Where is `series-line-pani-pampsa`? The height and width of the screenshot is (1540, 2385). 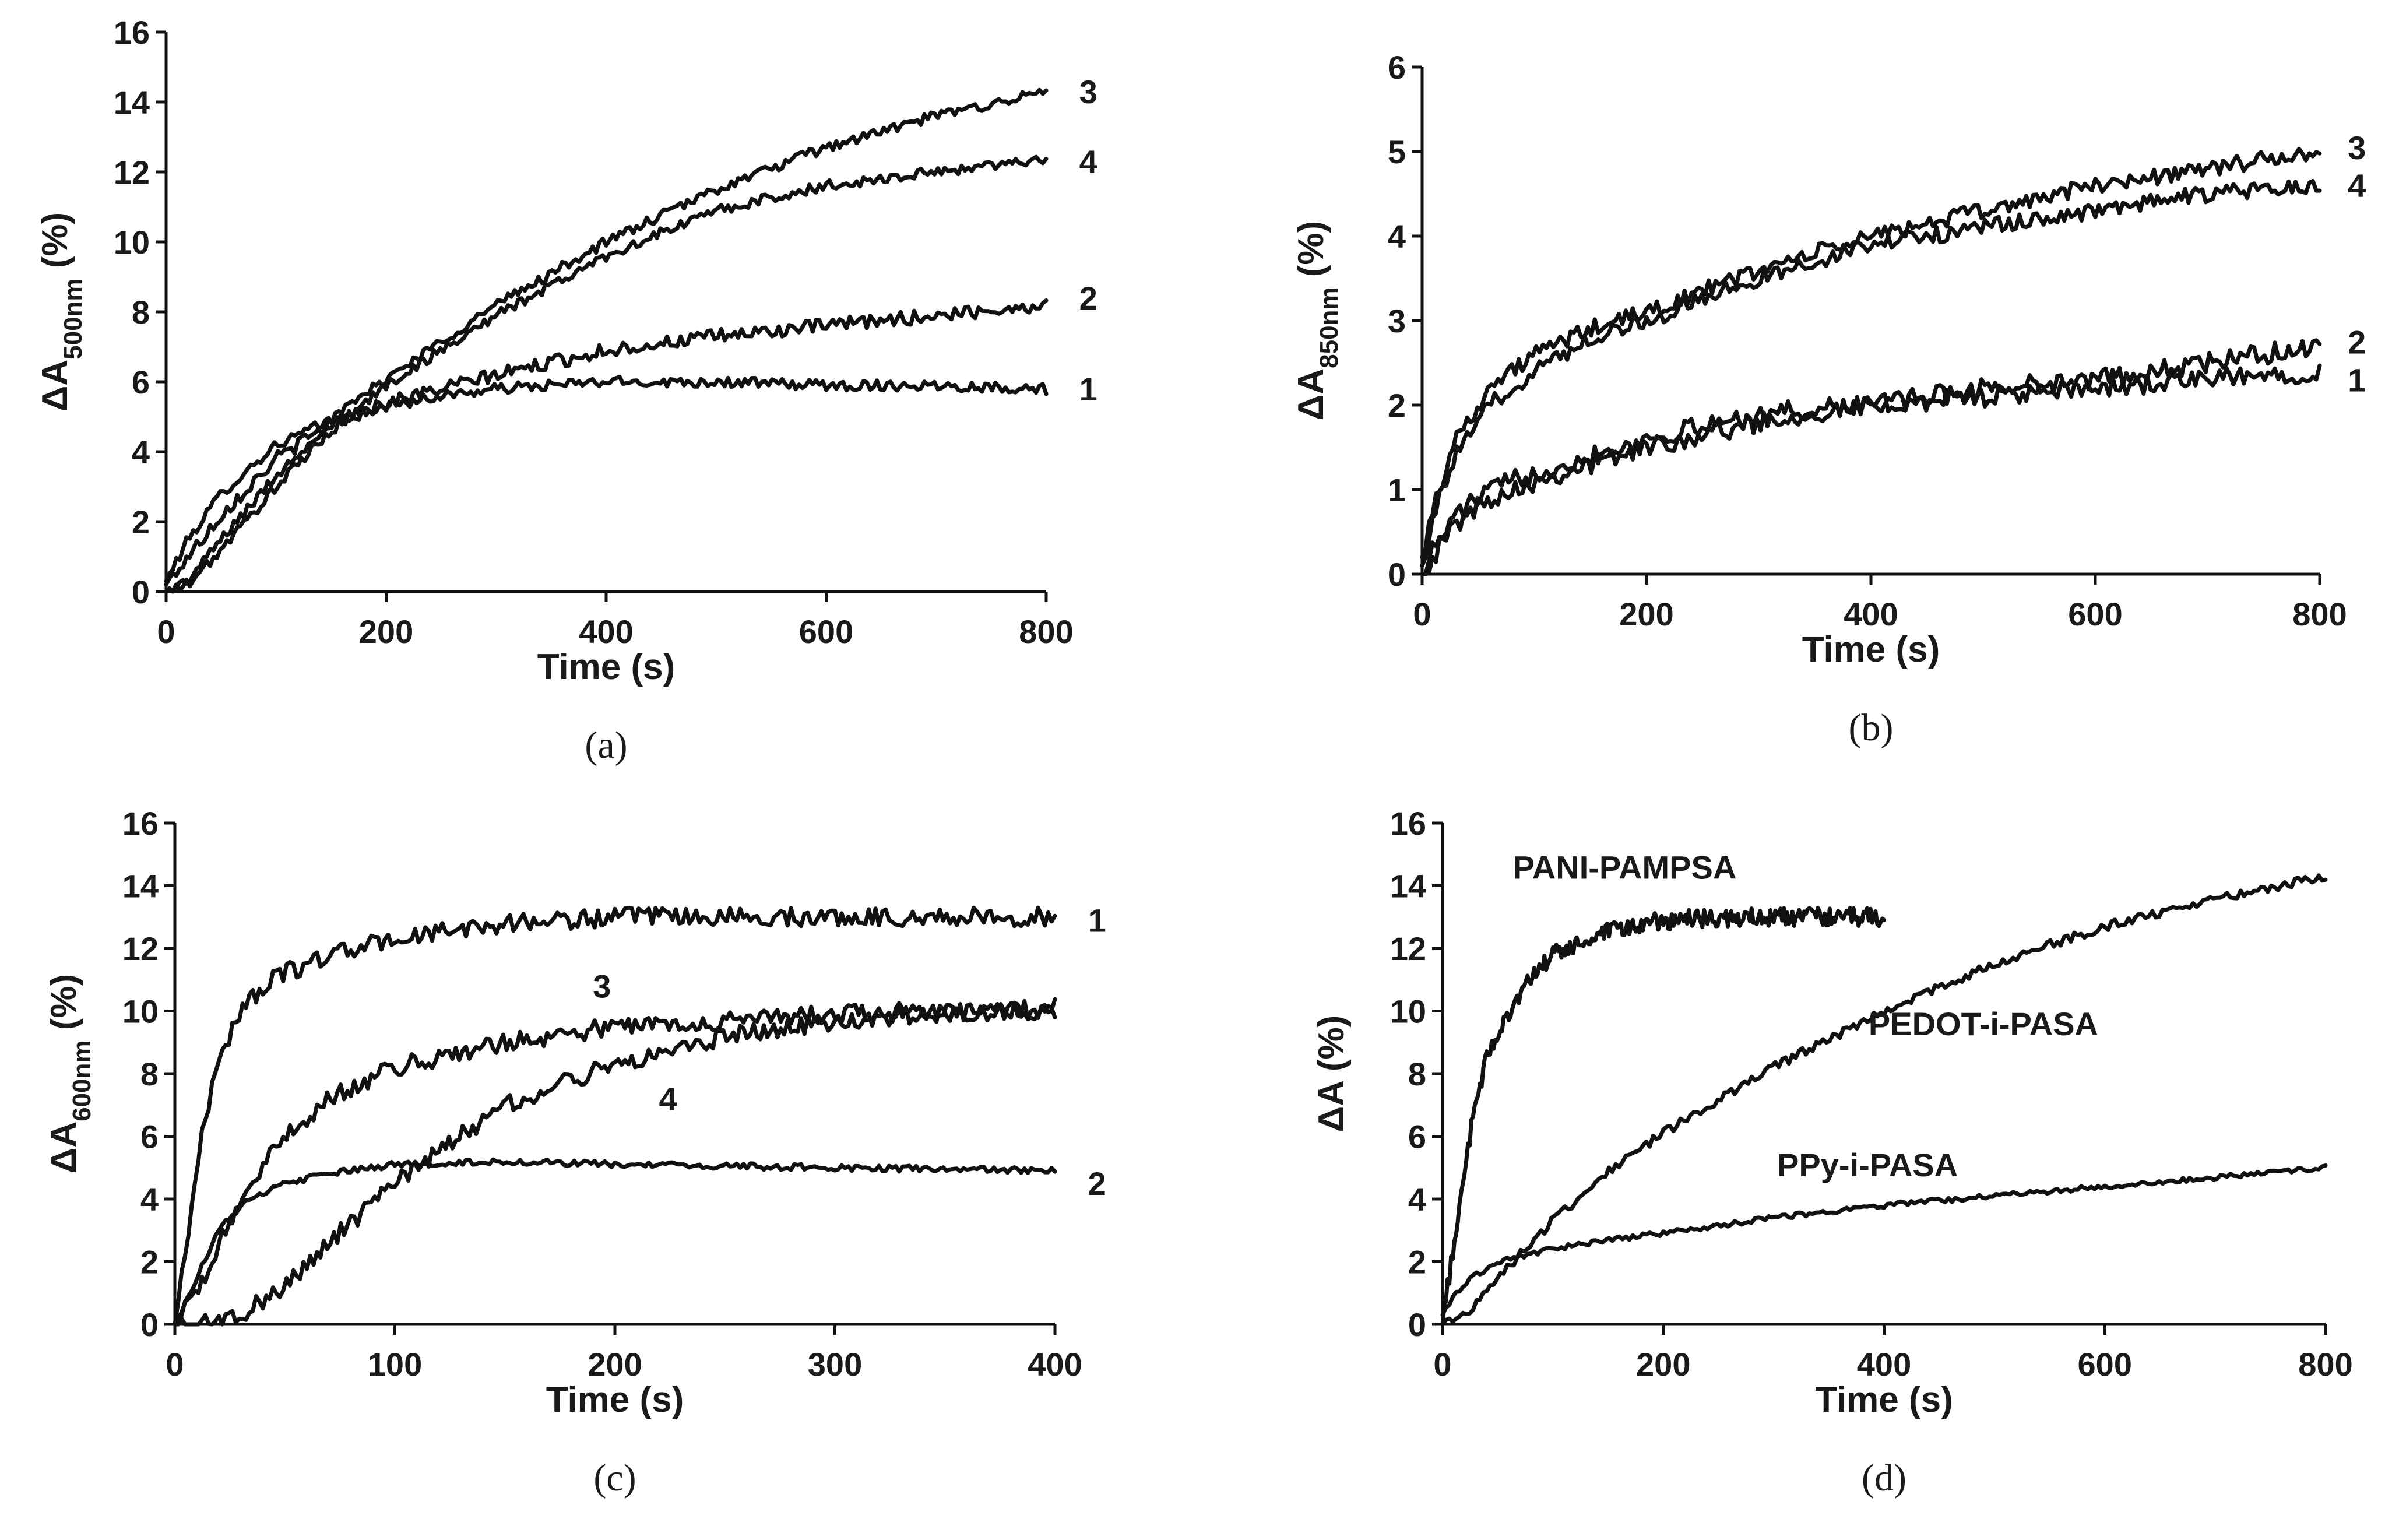 series-line-pani-pampsa is located at coordinates (1663, 1116).